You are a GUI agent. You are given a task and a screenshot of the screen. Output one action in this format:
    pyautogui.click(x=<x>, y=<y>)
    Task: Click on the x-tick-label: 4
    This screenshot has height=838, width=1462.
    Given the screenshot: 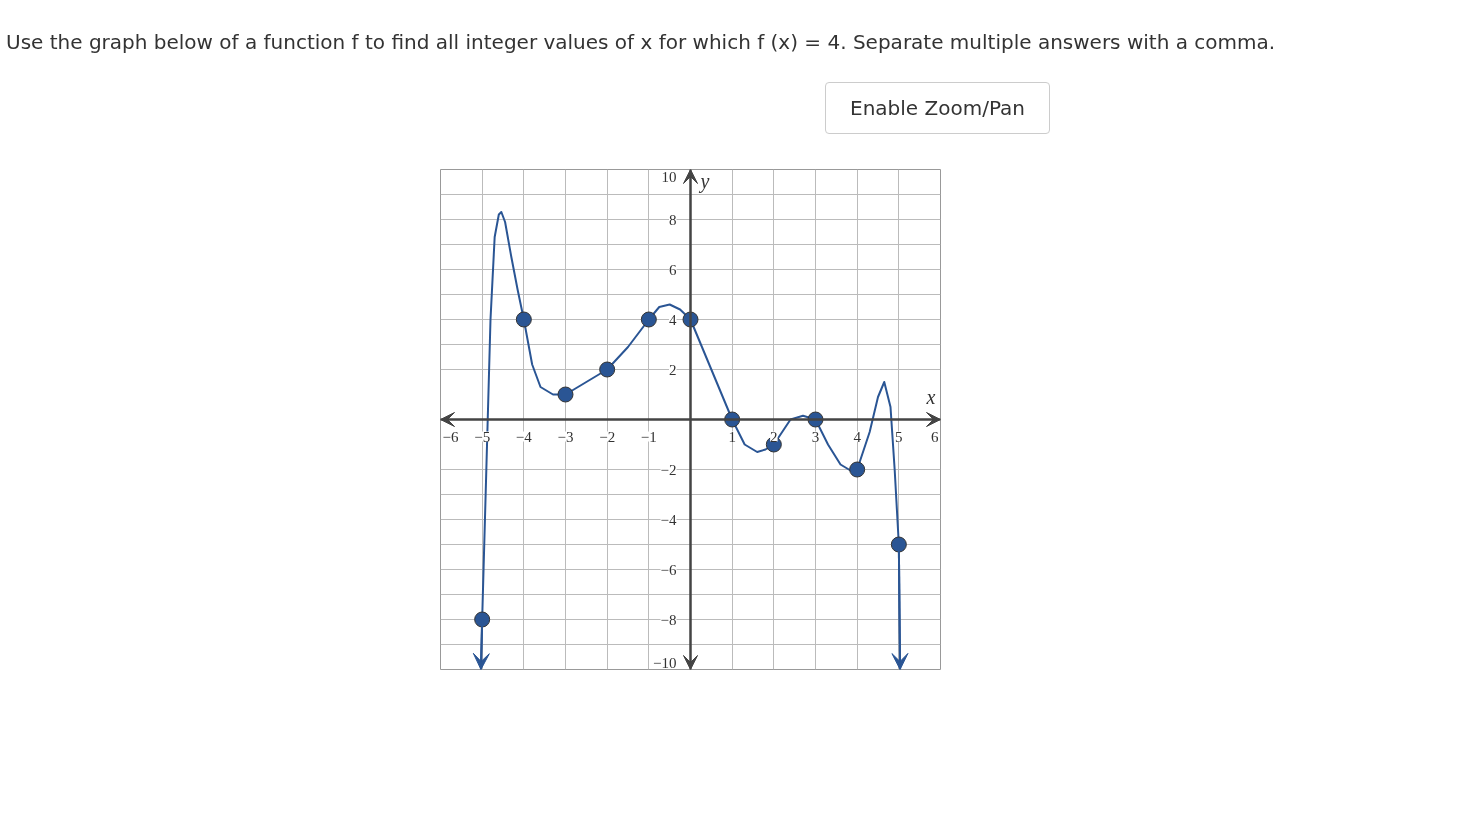 What is the action you would take?
    pyautogui.click(x=857, y=436)
    